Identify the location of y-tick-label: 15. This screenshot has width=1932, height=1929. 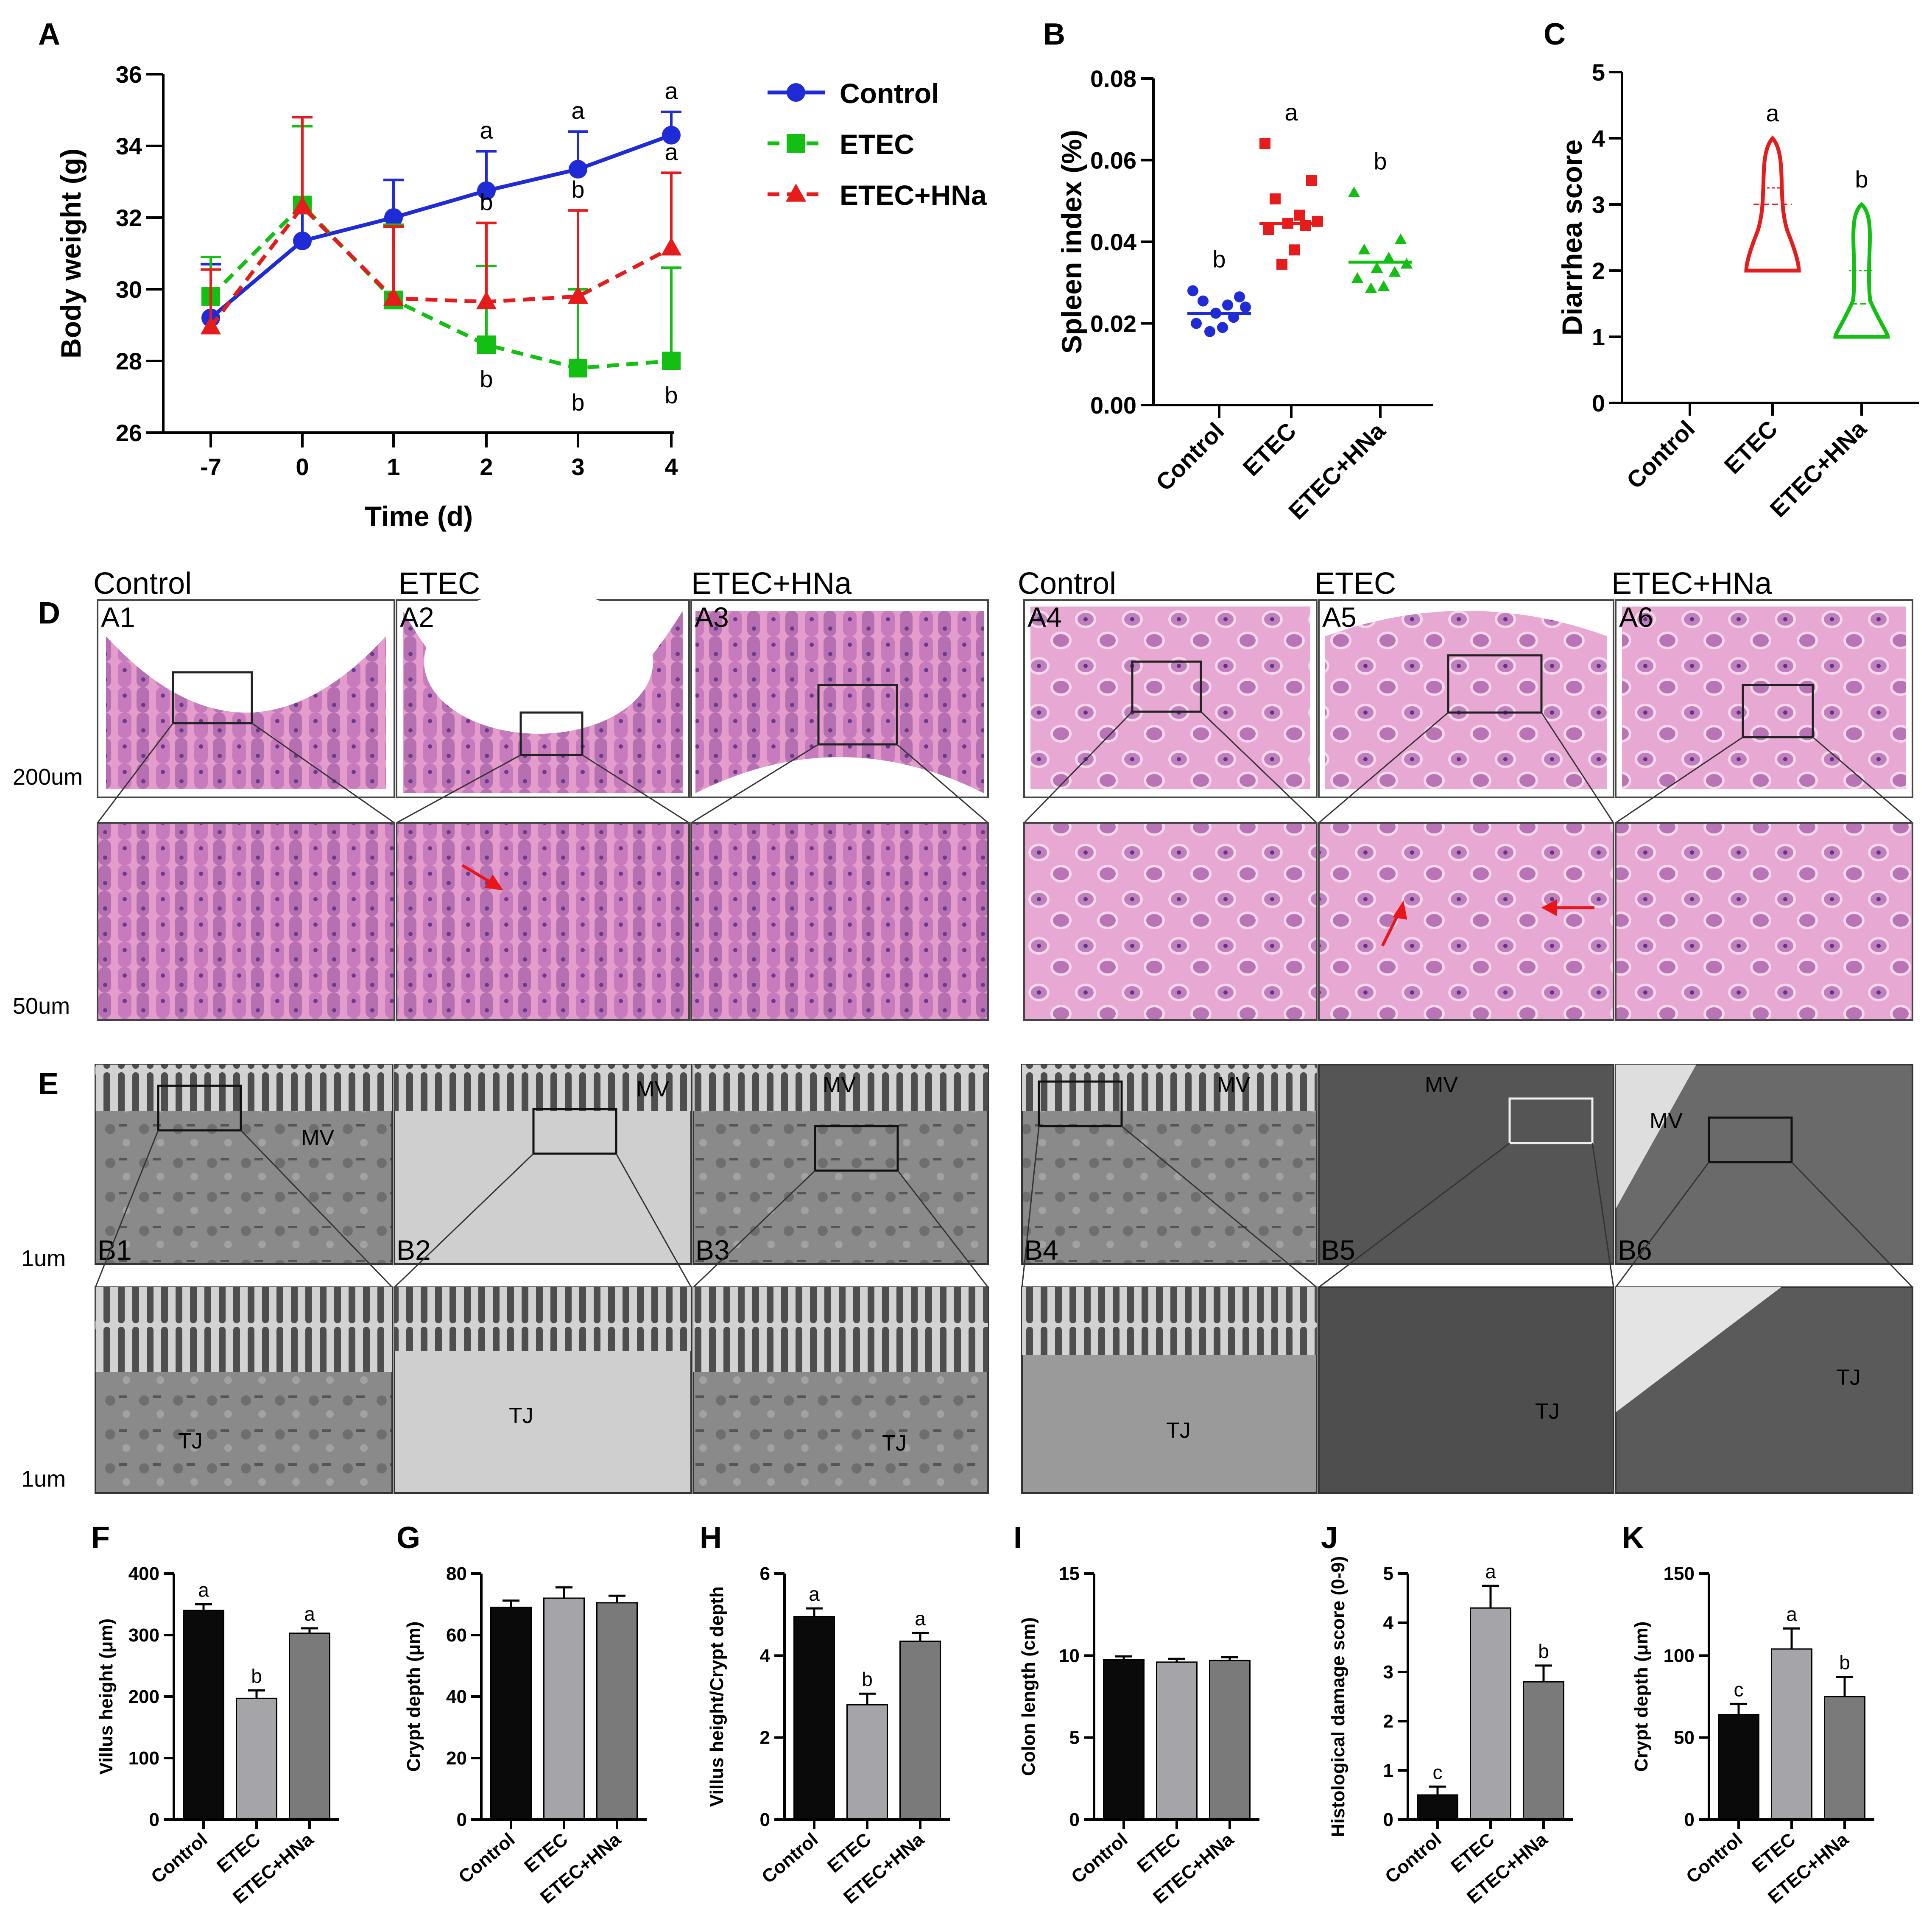
(1069, 1574).